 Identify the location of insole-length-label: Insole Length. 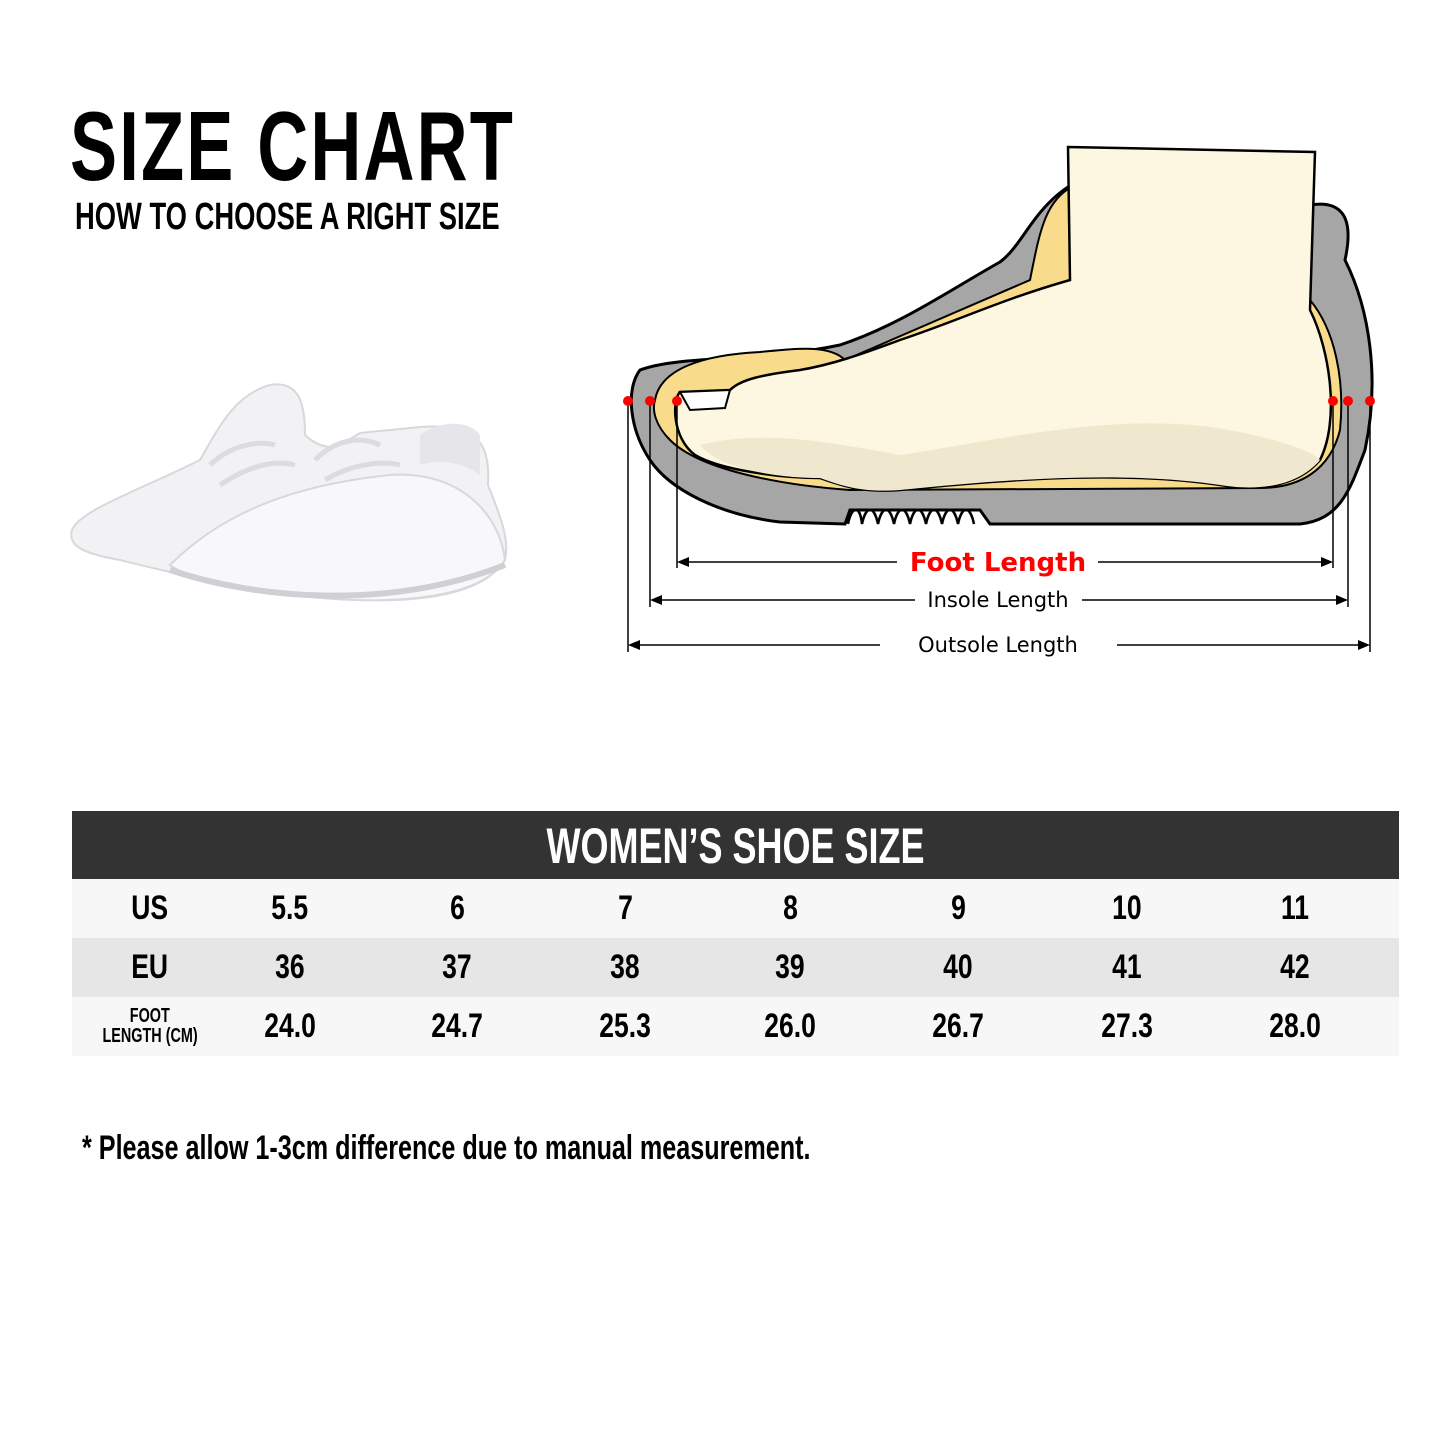
(997, 600).